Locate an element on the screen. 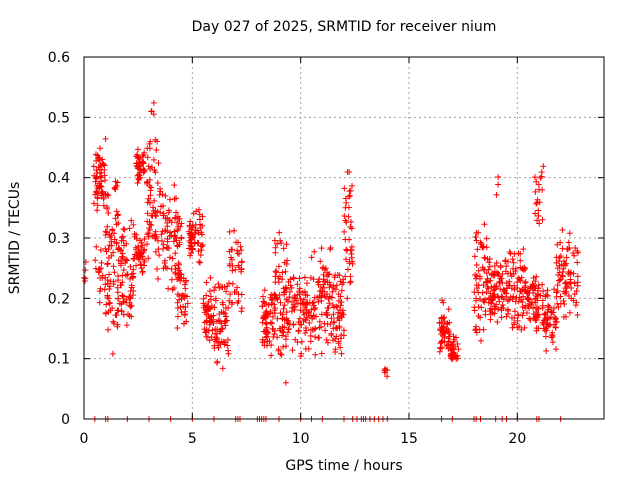 The height and width of the screenshot is (480, 640). y-tick-label: 0.3 is located at coordinates (59, 239).